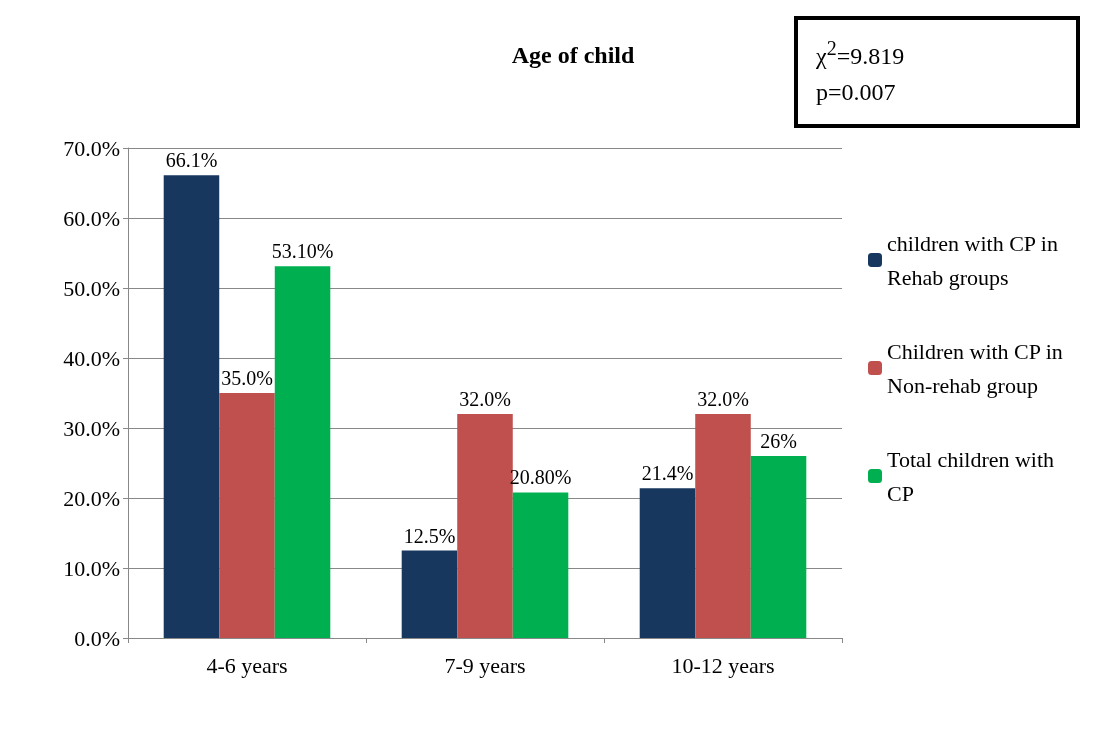 The width and height of the screenshot is (1100, 737). What do you see at coordinates (97, 638) in the screenshot?
I see `y-tick-label: 0.0%` at bounding box center [97, 638].